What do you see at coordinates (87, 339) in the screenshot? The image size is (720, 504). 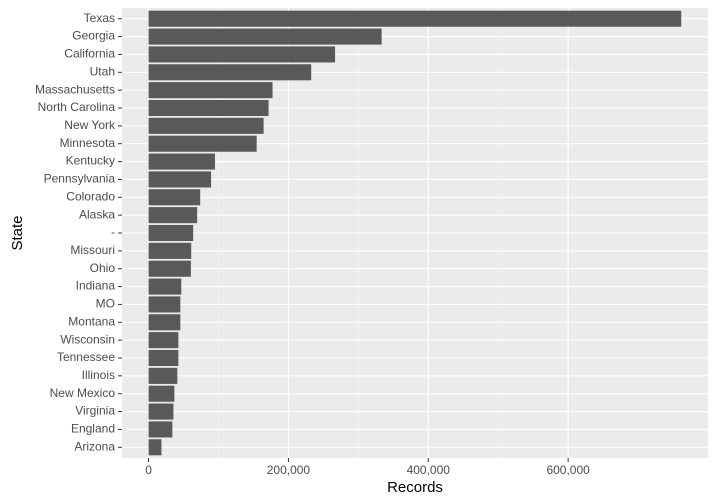 I see `y-tick-label: Wisconsin` at bounding box center [87, 339].